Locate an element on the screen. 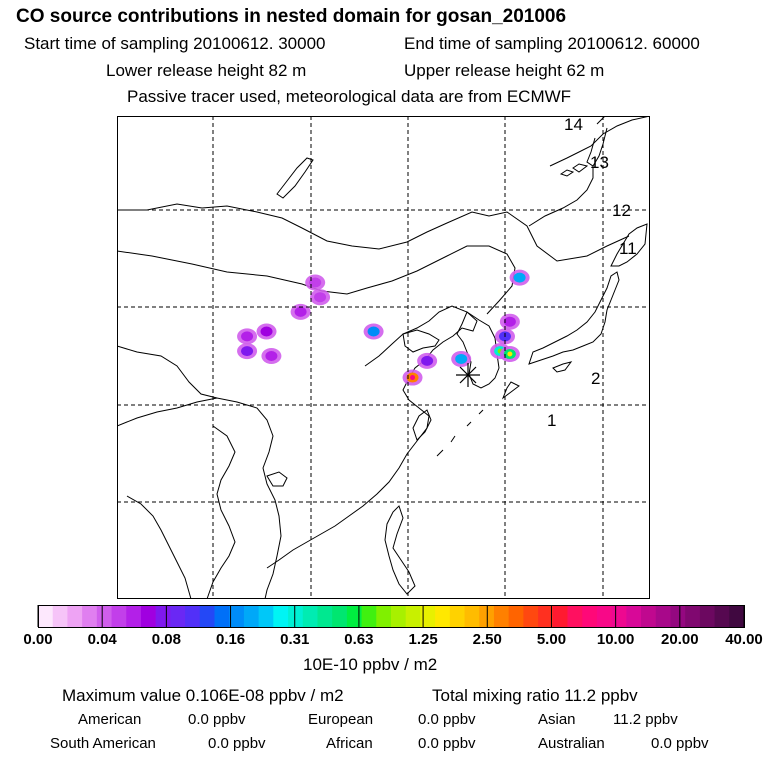  total-mixing-ratio-label: Total mixing ratio 11.2 ppbv is located at coordinates (535, 695).